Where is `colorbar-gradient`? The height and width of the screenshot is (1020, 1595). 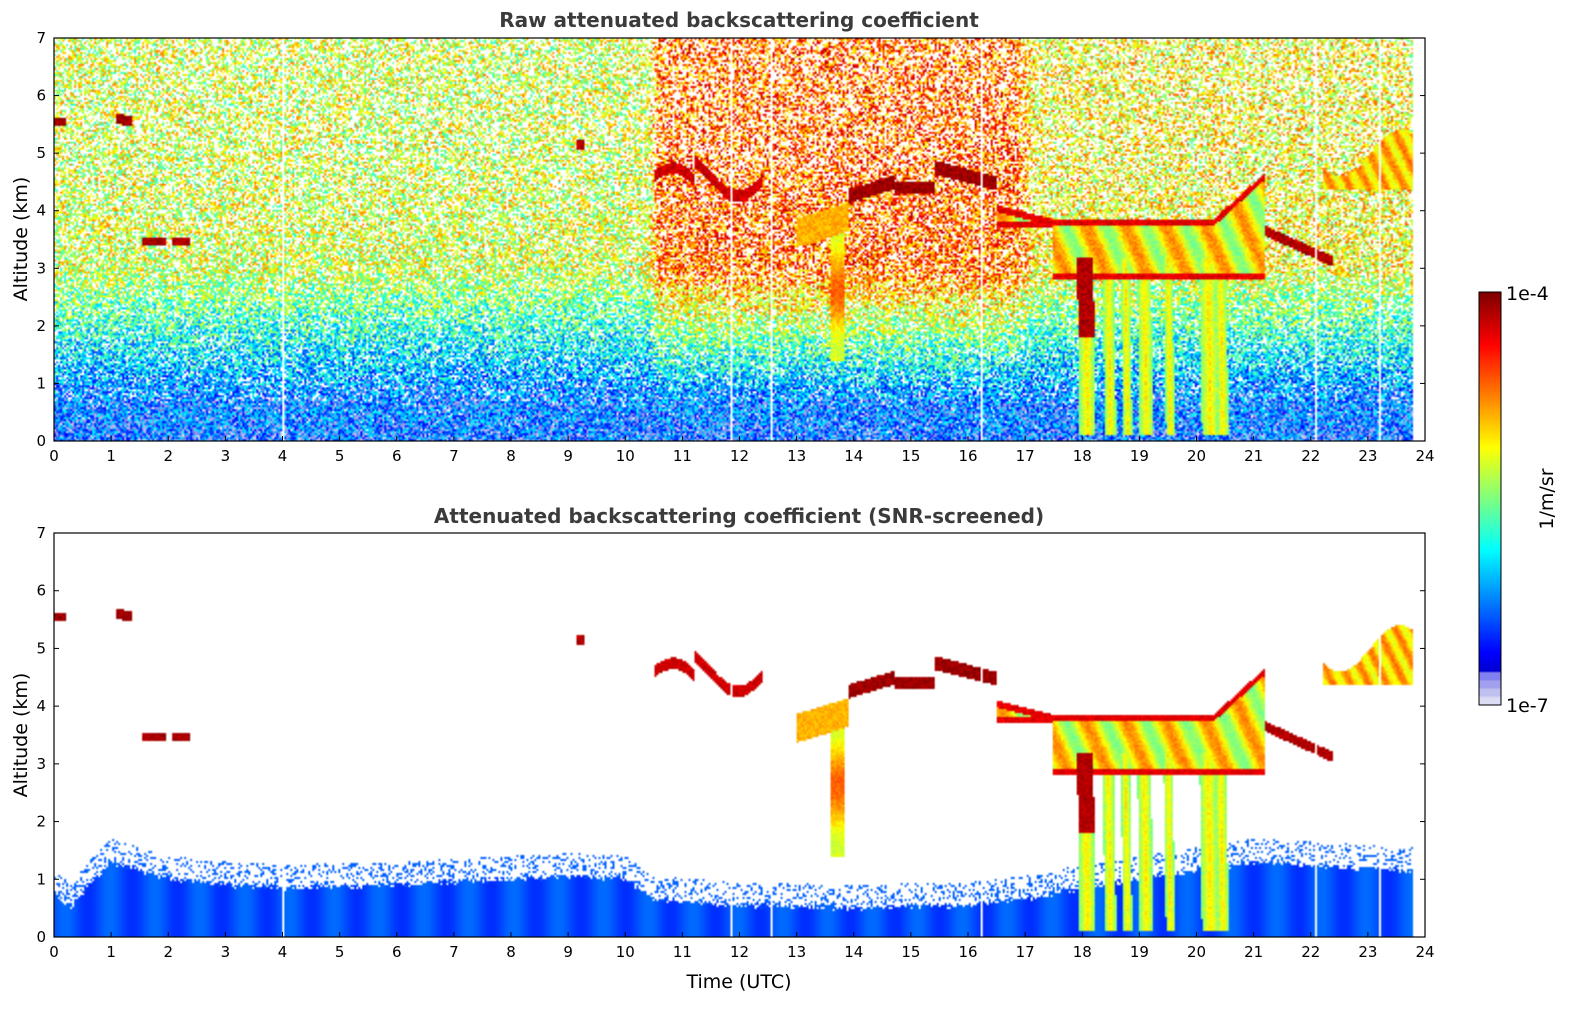
colorbar-gradient is located at coordinates (1490, 498).